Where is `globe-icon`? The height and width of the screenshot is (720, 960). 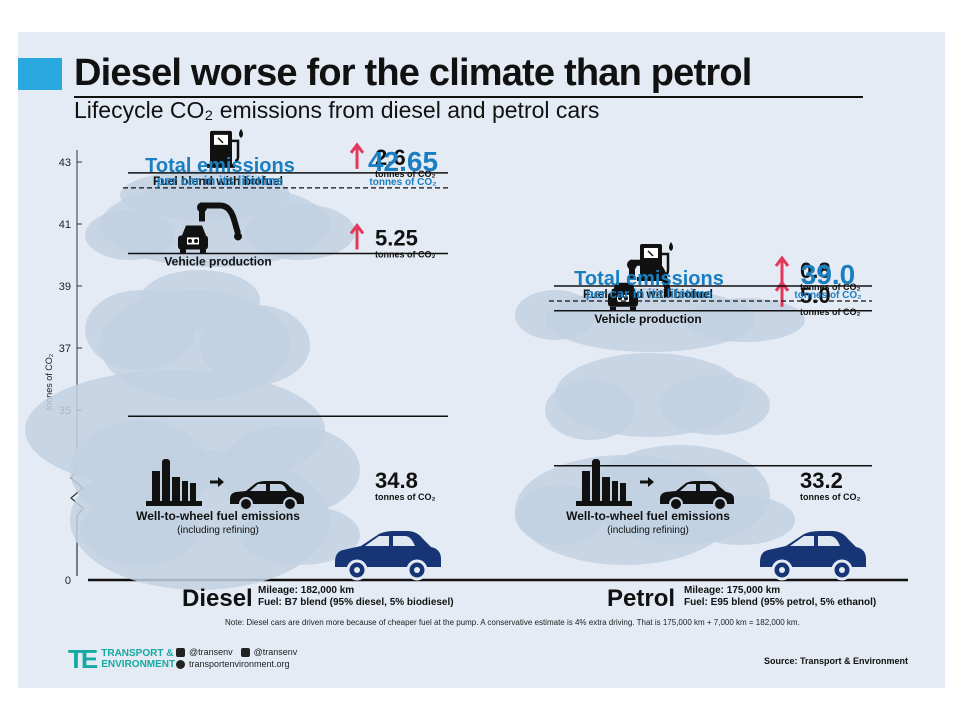
globe-icon is located at coordinates (180, 664).